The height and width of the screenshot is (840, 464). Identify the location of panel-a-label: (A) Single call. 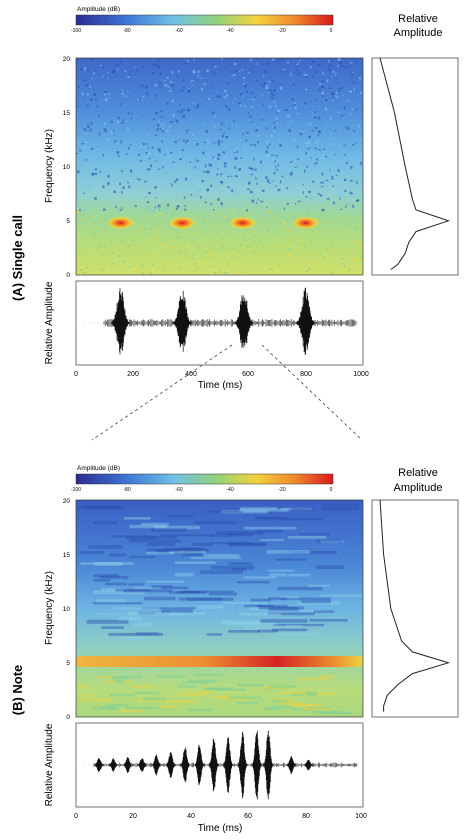
(17, 258).